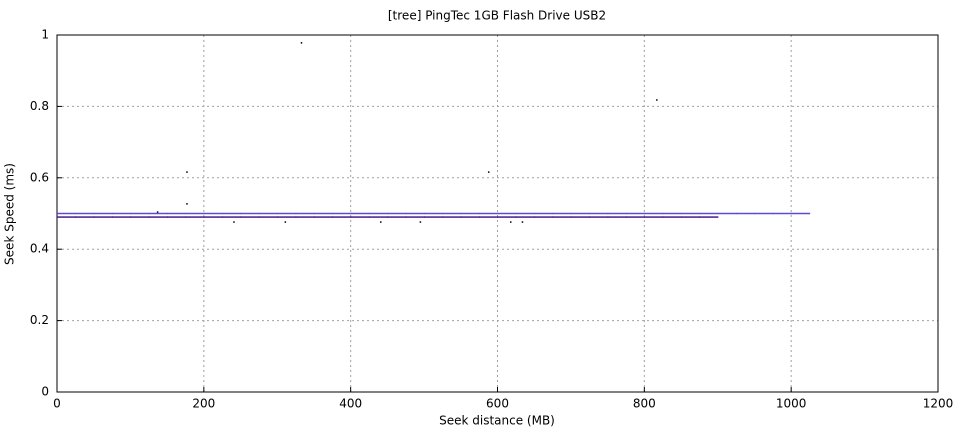 This screenshot has height=432, width=960. I want to click on x-axis-label: Seek distance (MB), so click(497, 421).